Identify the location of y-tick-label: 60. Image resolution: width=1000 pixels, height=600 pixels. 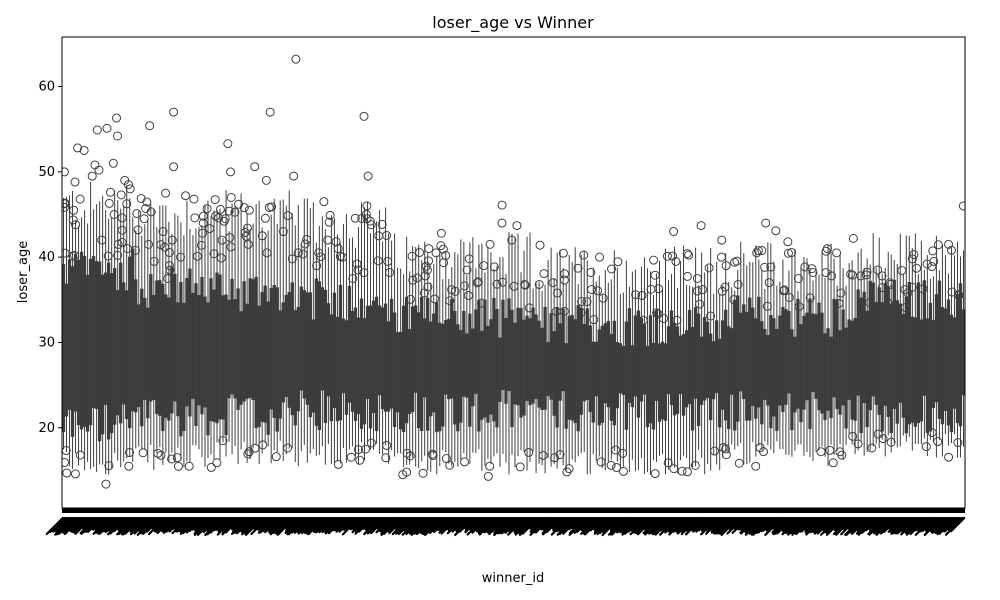
(46, 86).